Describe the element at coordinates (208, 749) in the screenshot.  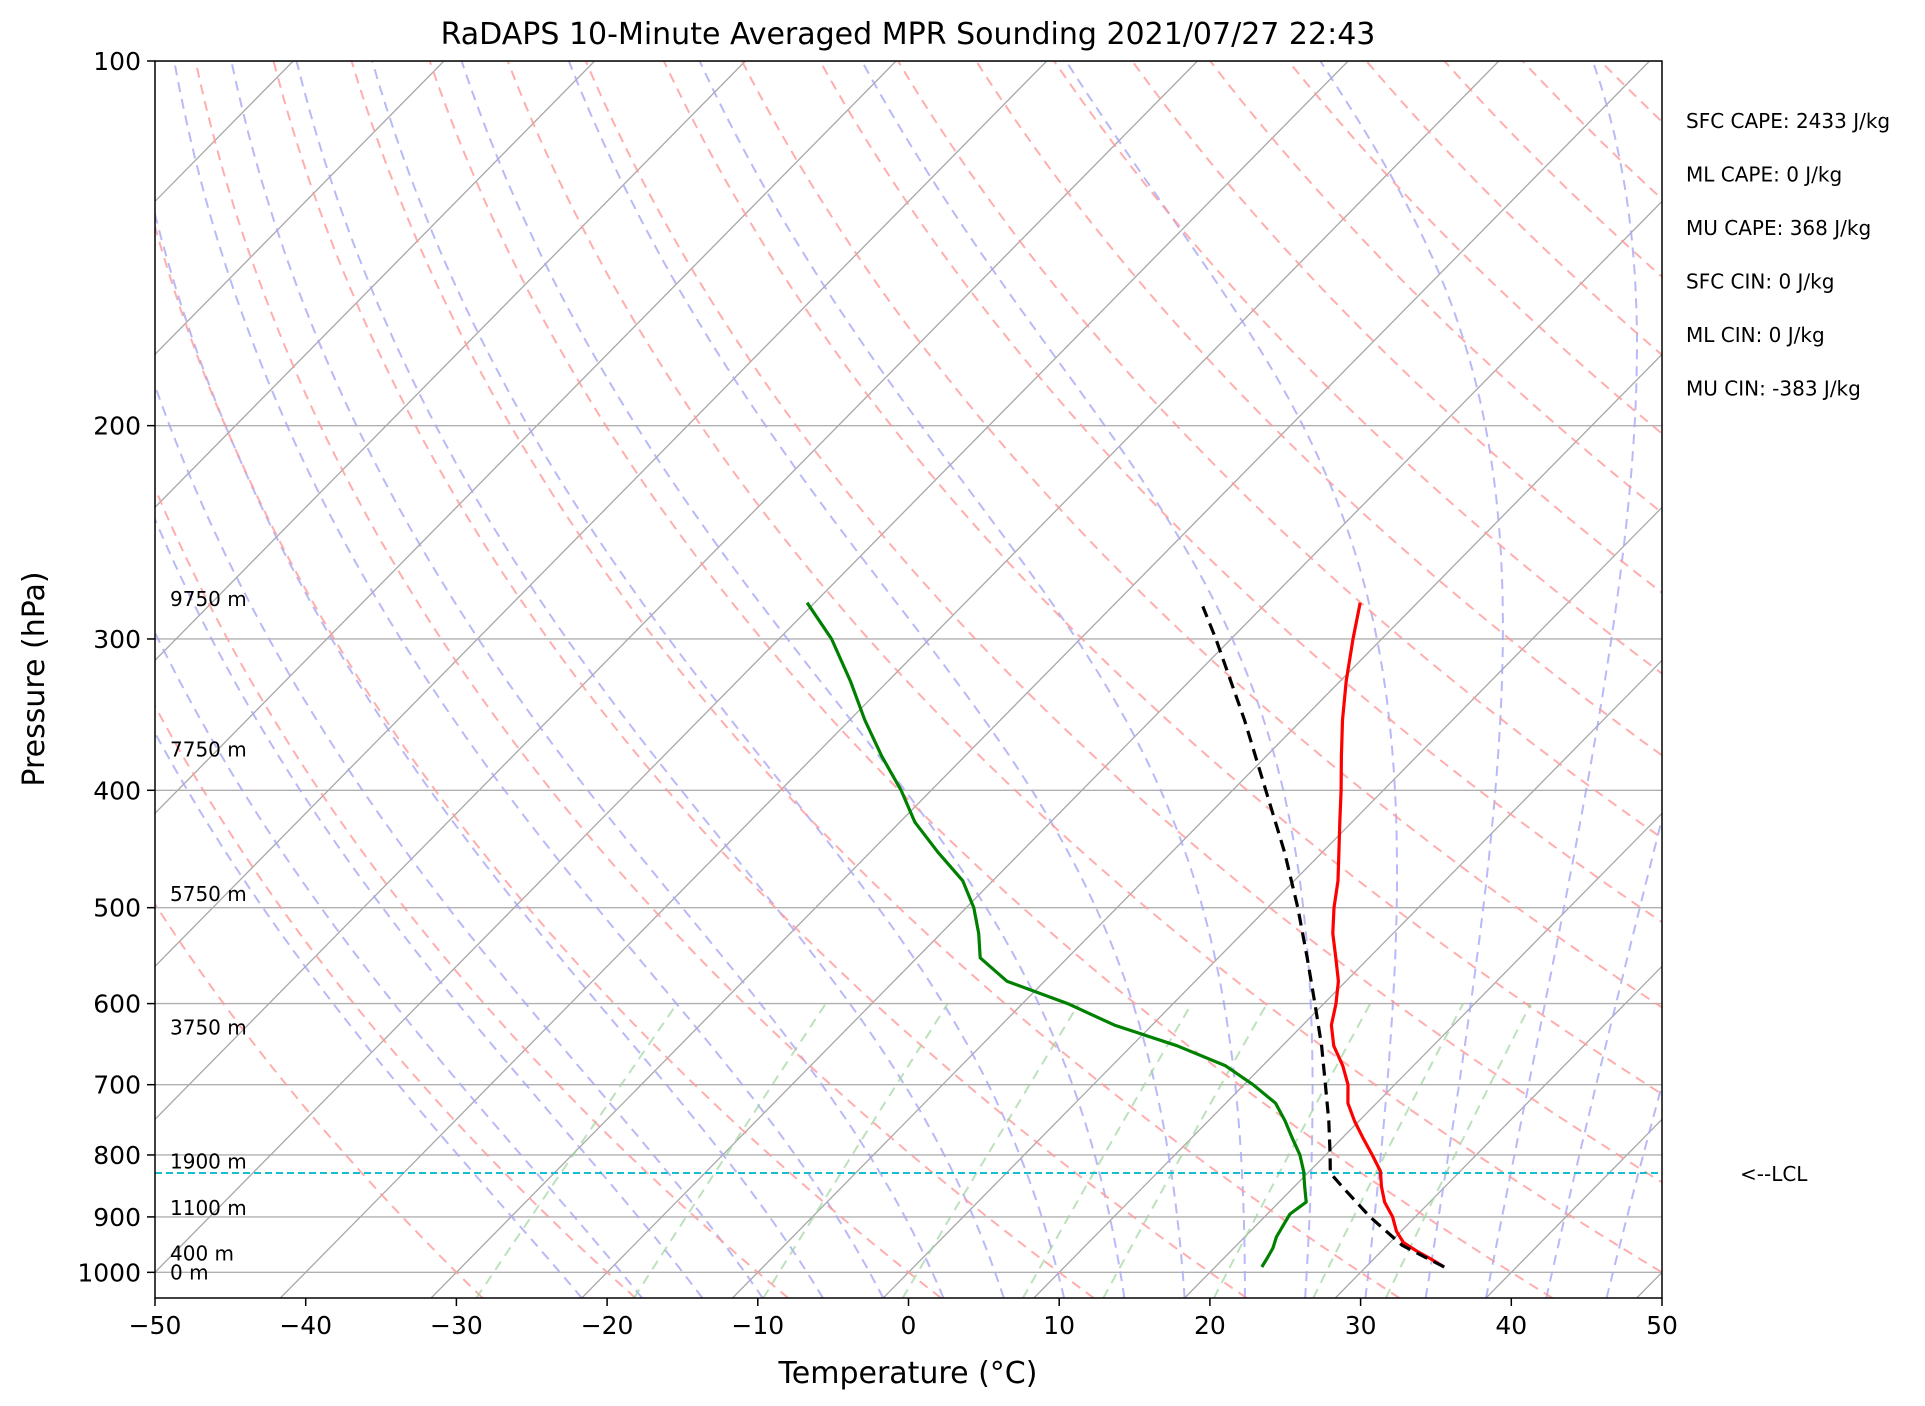
I see `height-label: 7750 m` at that location.